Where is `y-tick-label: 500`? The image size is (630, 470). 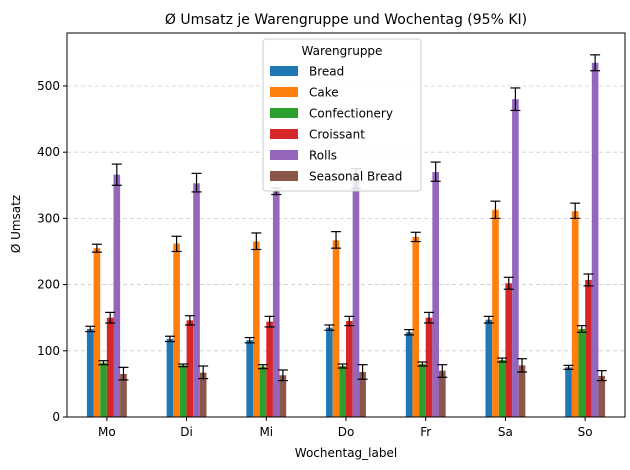 y-tick-label: 500 is located at coordinates (48, 86).